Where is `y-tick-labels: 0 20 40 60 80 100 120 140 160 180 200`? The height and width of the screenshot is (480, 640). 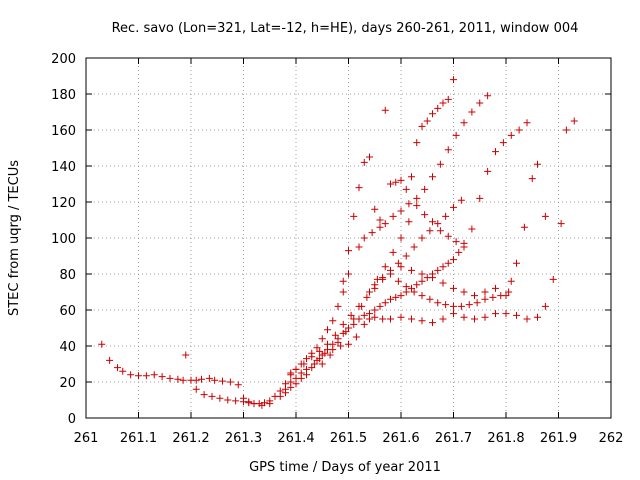 y-tick-labels: 0 20 40 60 80 100 120 140 160 180 200 is located at coordinates (63, 239).